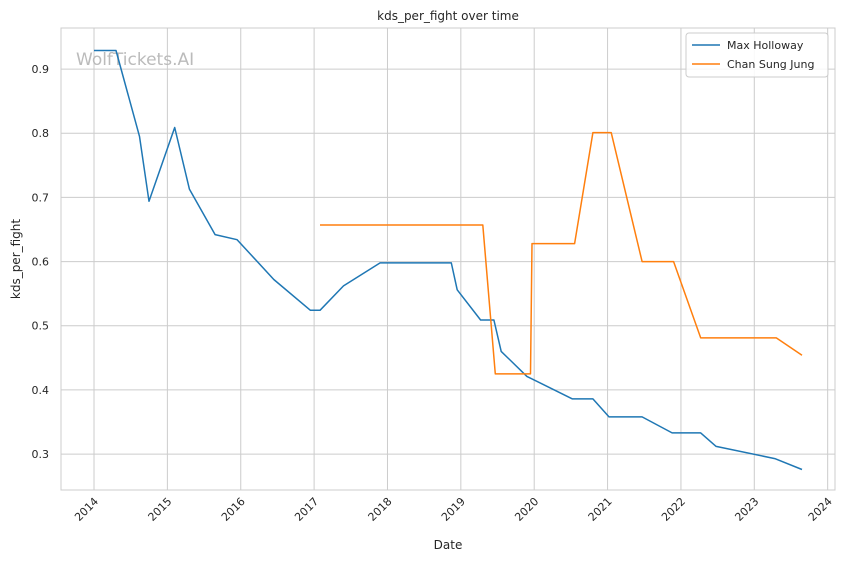 The height and width of the screenshot is (561, 850). I want to click on x-axis-label: Date, so click(448, 545).